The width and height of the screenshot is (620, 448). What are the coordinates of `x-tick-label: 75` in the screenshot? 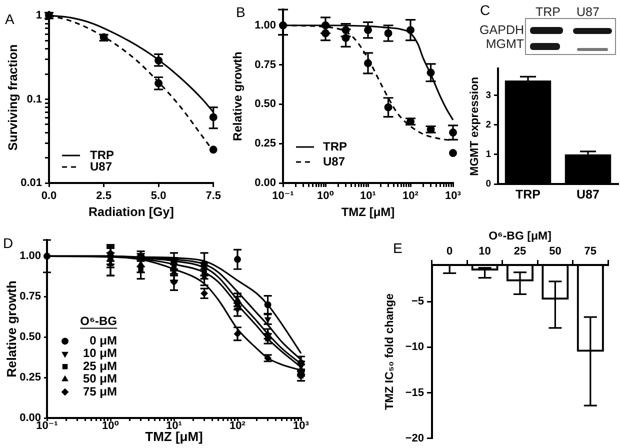 It's located at (590, 251).